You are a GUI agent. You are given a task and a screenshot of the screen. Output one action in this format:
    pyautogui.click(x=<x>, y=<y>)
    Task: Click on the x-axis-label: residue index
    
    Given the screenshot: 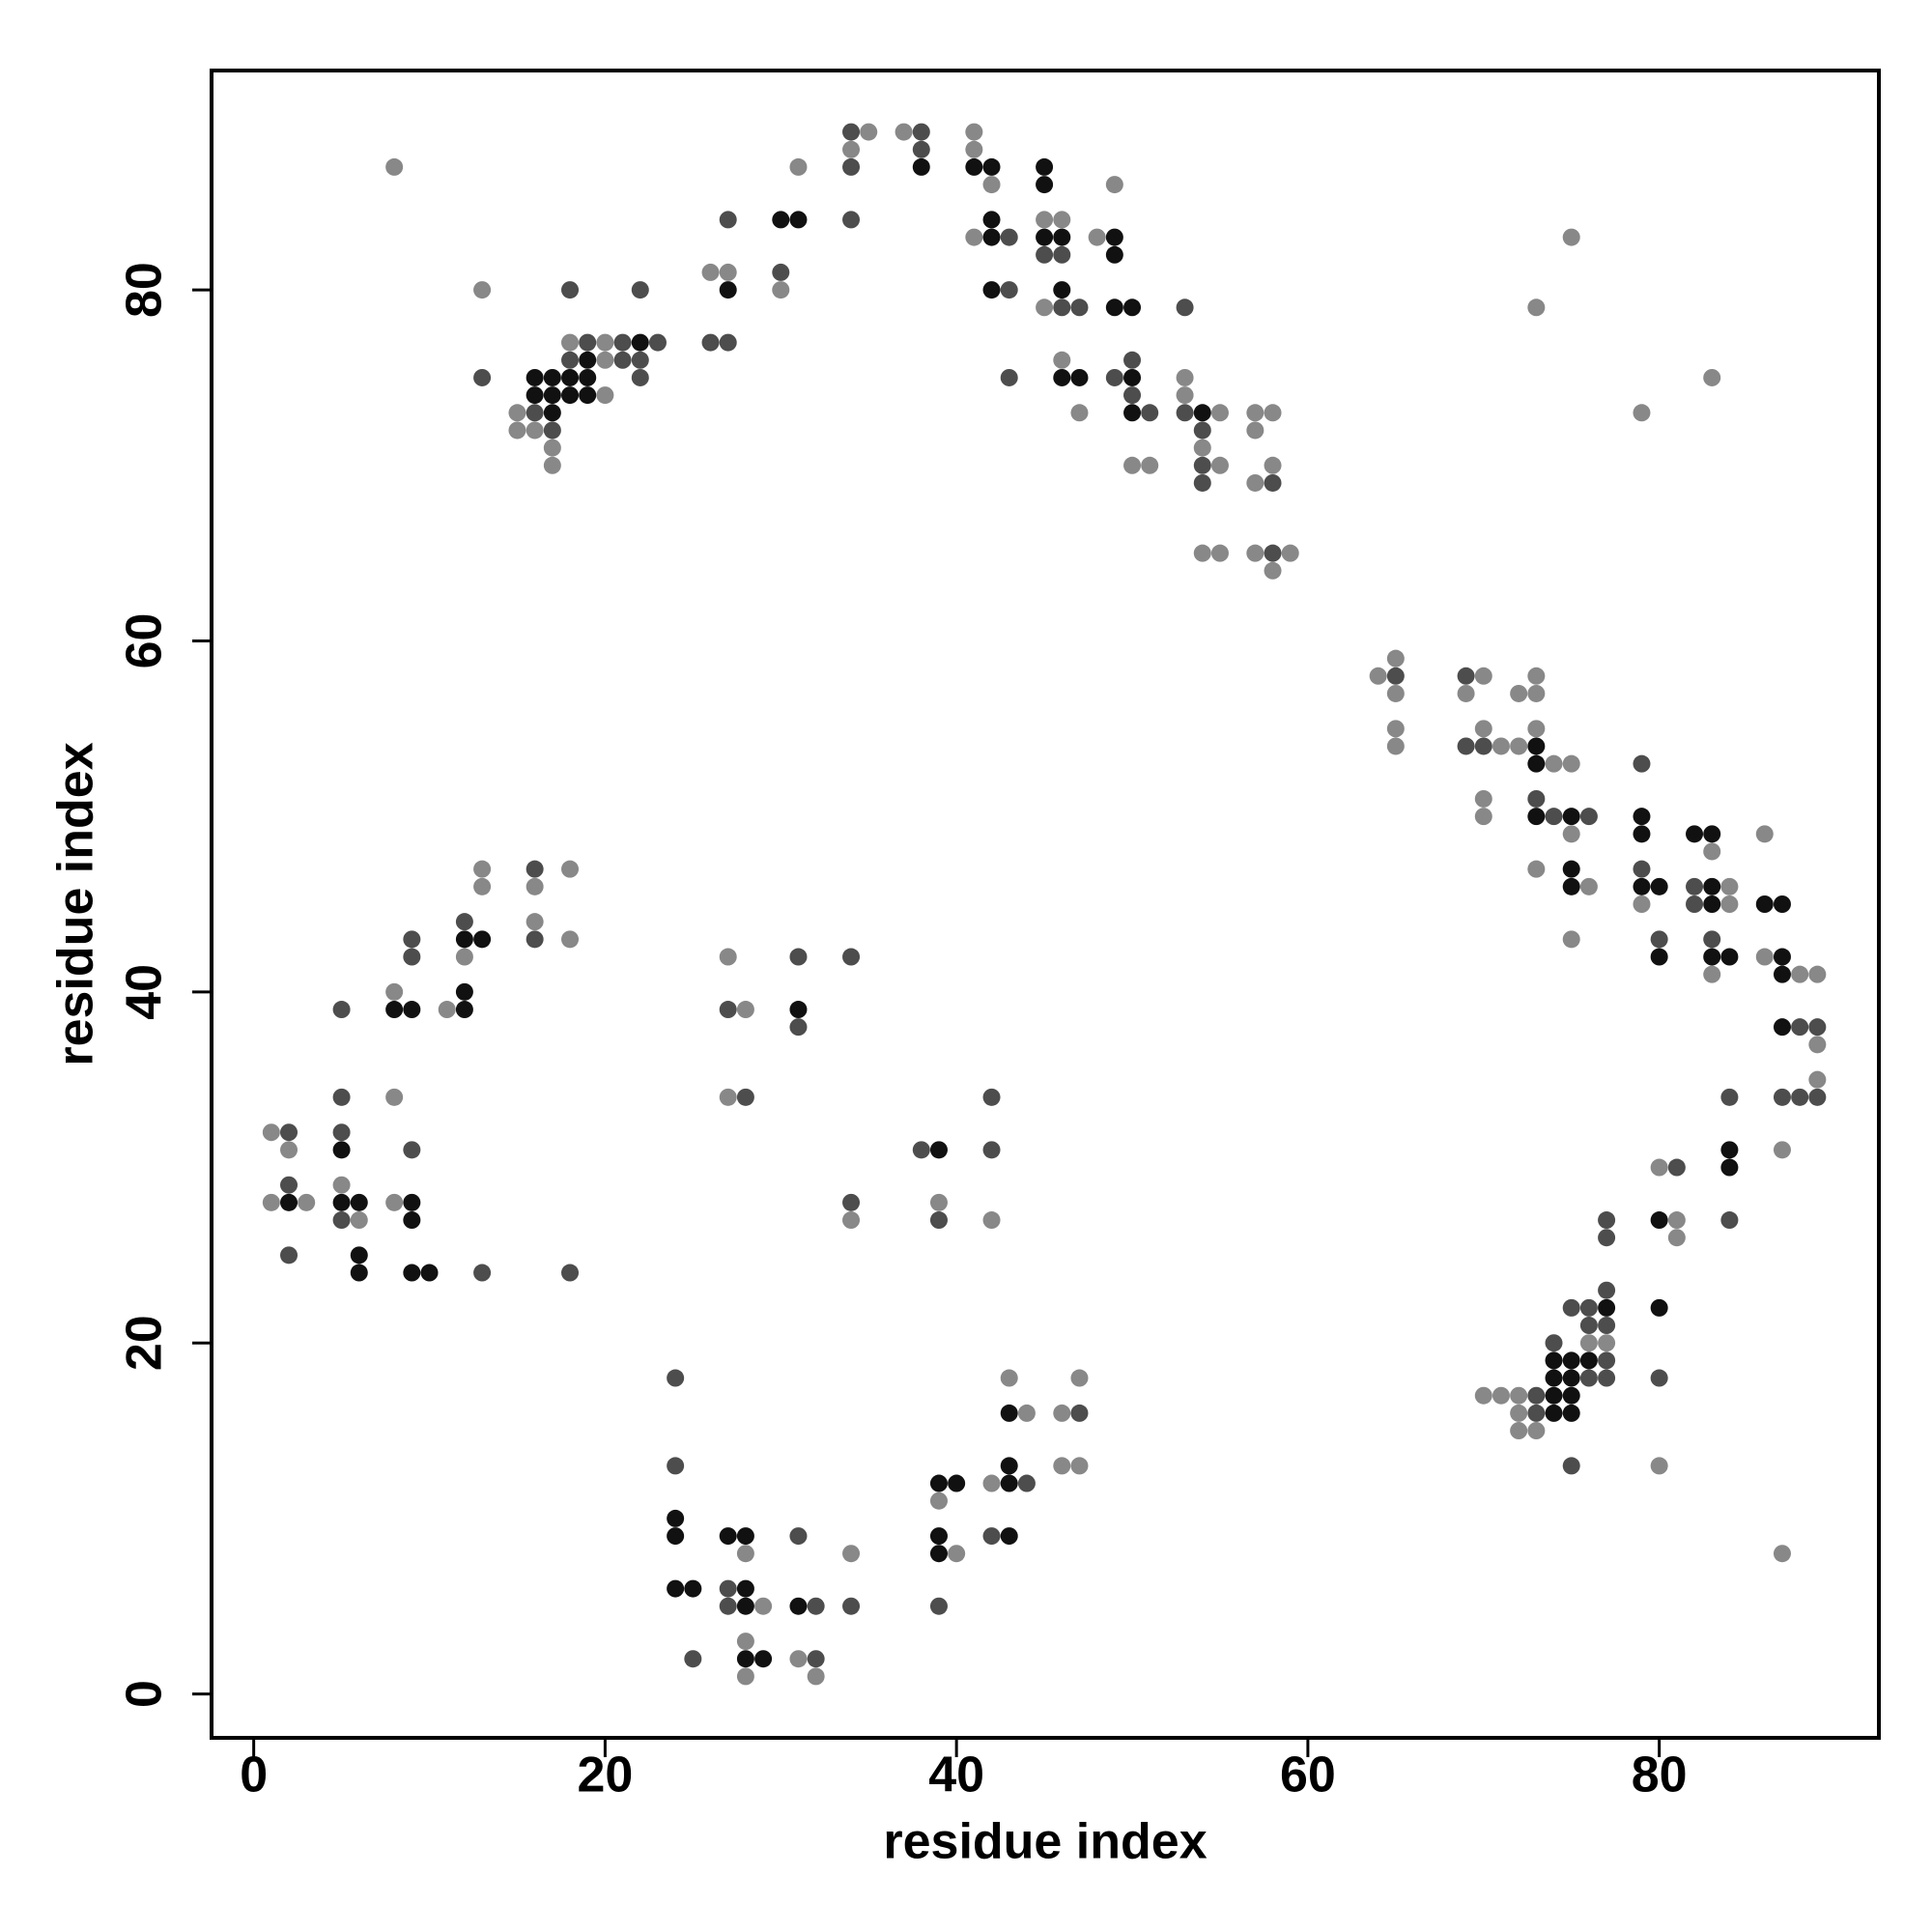 What is the action you would take?
    pyautogui.click(x=1045, y=1842)
    